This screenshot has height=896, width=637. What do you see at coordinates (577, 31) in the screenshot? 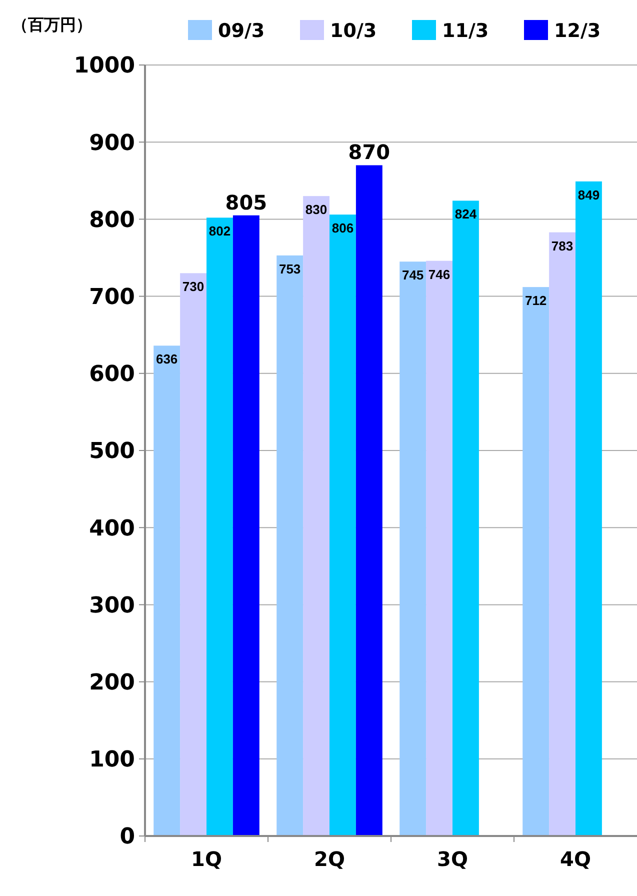
I see `legend-label: 12/3` at bounding box center [577, 31].